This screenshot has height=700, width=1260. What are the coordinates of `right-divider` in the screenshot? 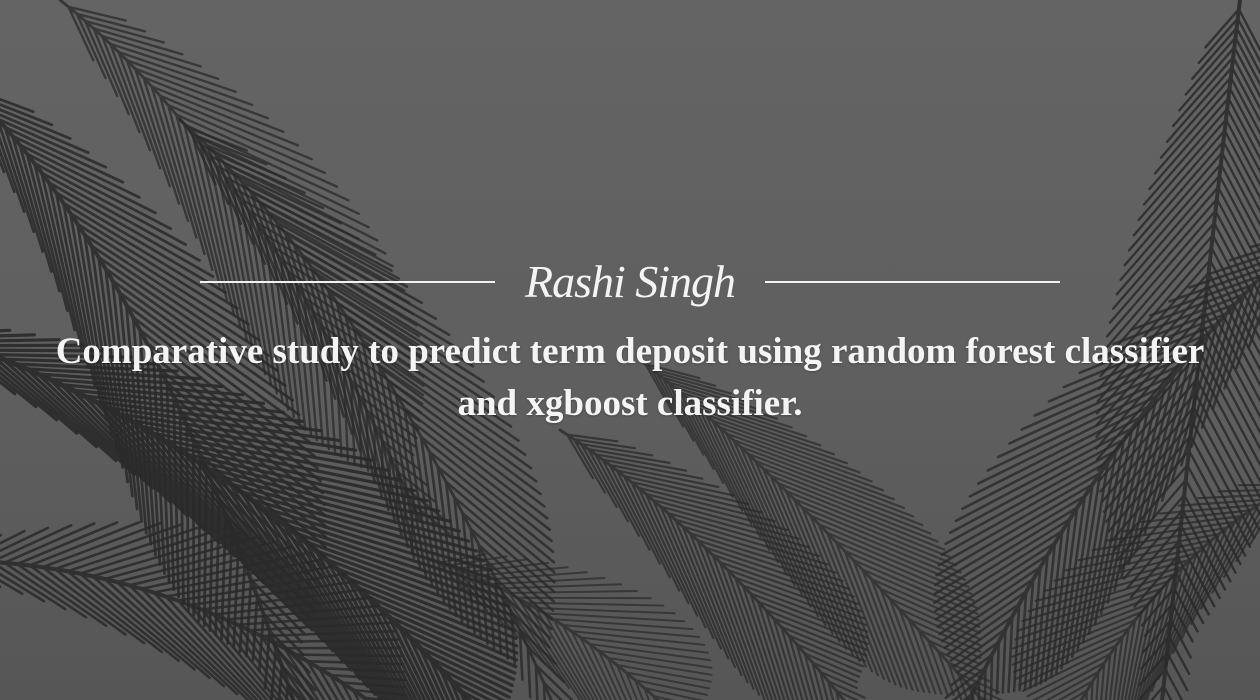 It's located at (912, 282).